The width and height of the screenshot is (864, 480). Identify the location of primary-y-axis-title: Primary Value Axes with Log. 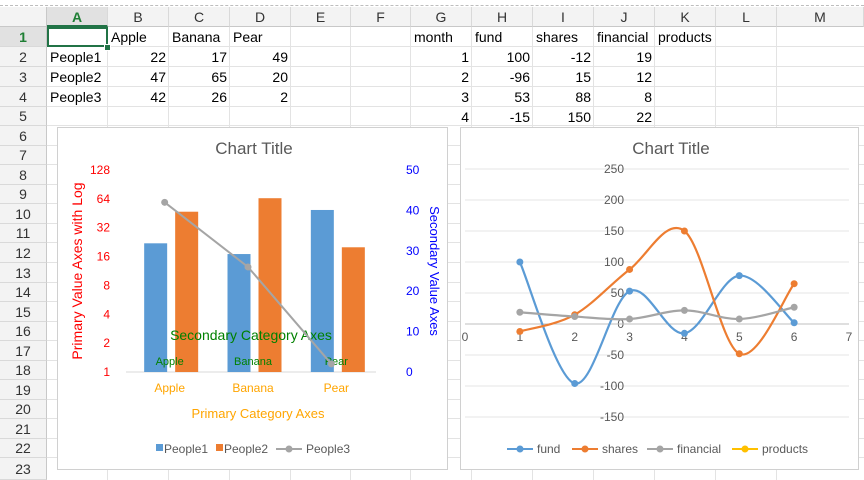
(77, 270).